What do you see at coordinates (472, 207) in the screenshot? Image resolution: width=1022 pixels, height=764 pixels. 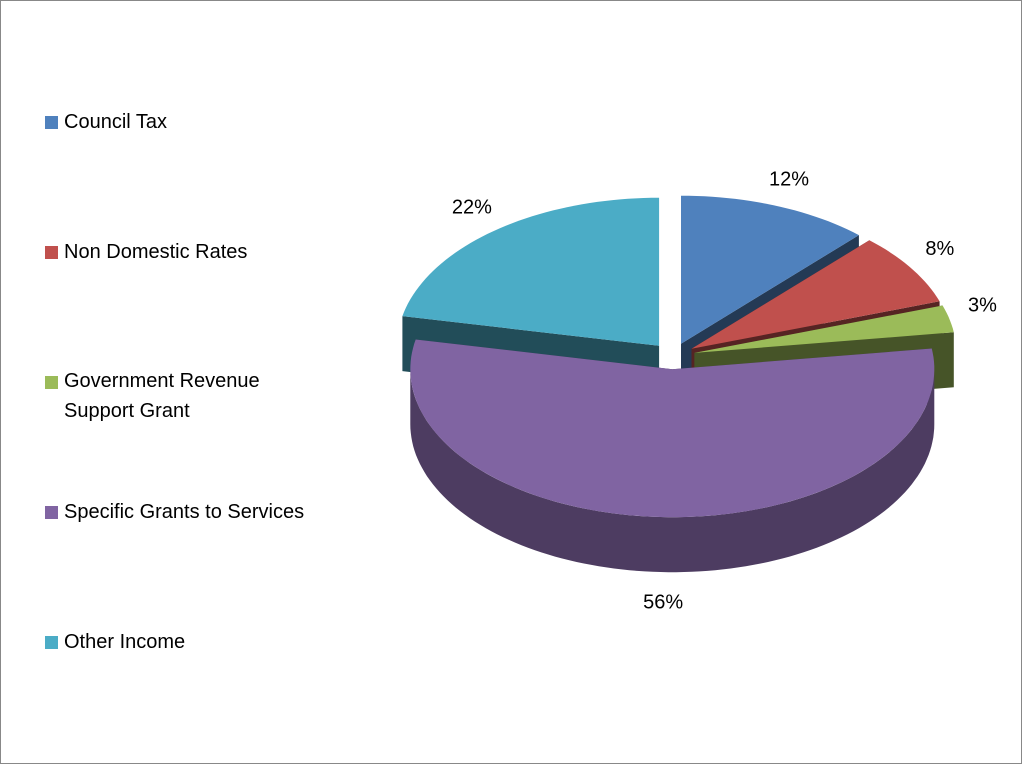 I see `data-label: 22%` at bounding box center [472, 207].